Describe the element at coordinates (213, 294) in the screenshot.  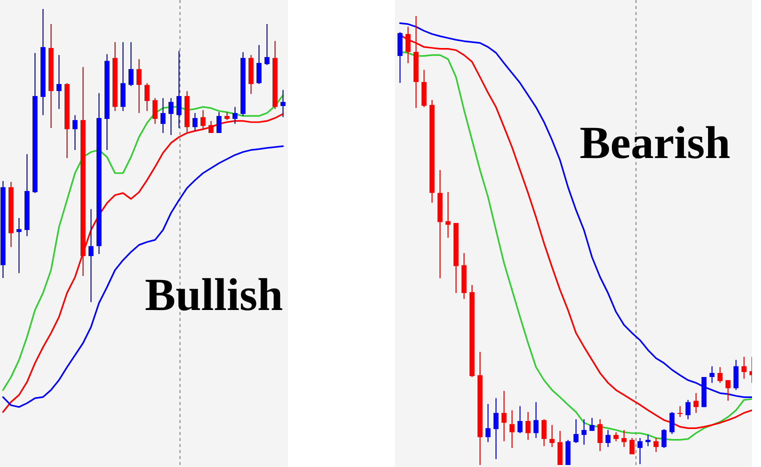
I see `annotation: Bullish` at that location.